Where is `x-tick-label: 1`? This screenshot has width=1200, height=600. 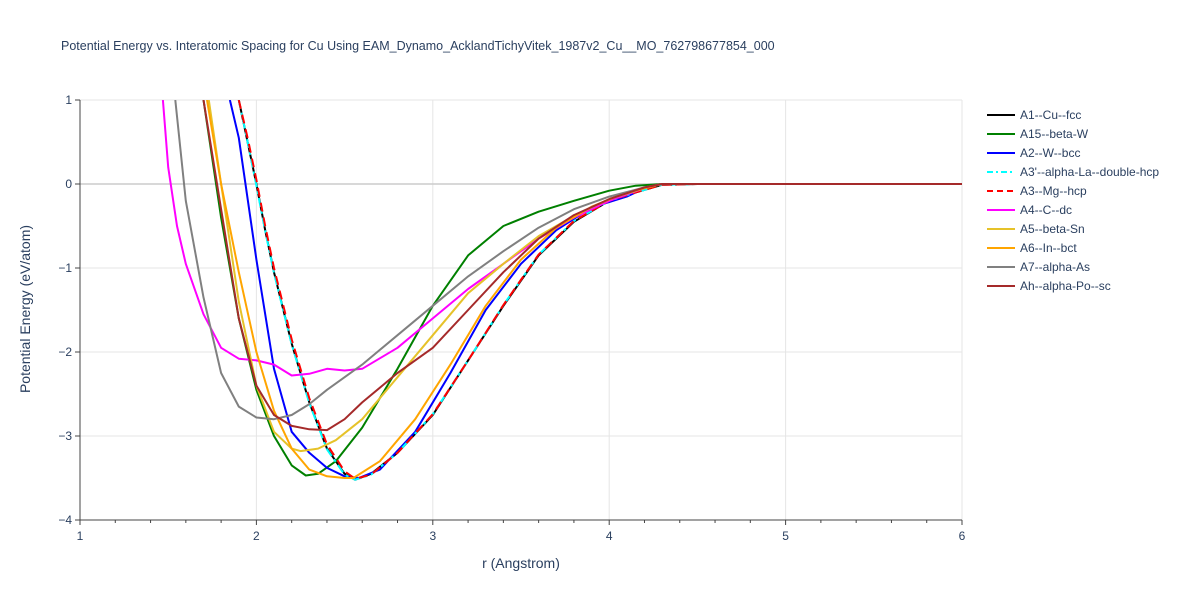
x-tick-label: 1 is located at coordinates (80, 536).